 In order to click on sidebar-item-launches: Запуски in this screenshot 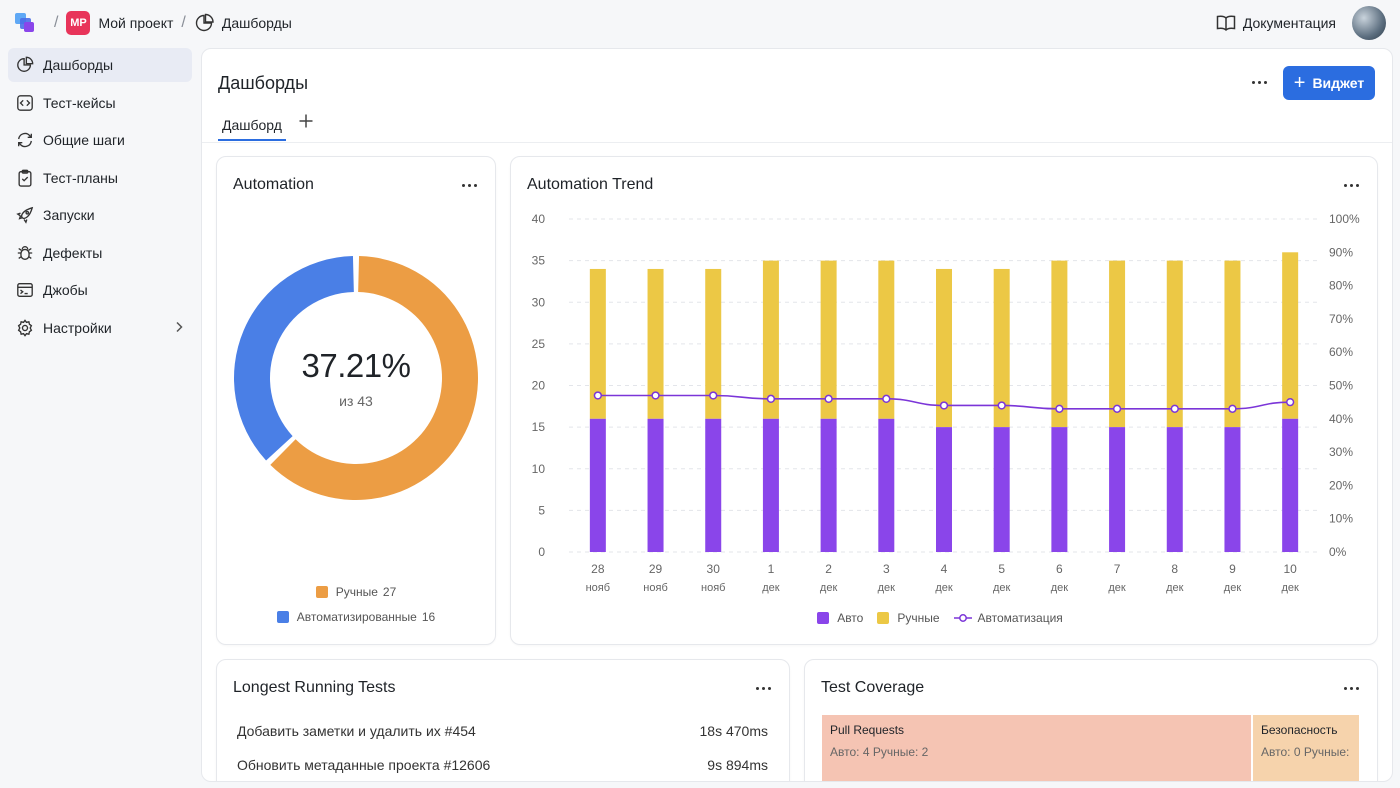, I will do `click(100, 215)`.